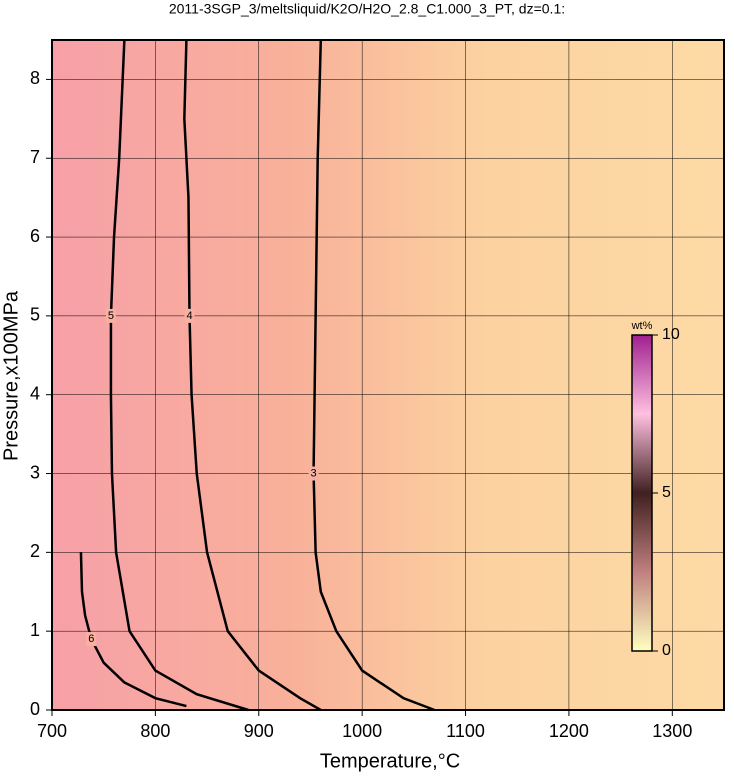 The height and width of the screenshot is (781, 734). Describe the element at coordinates (35, 472) in the screenshot. I see `y-tick-label: 3` at that location.